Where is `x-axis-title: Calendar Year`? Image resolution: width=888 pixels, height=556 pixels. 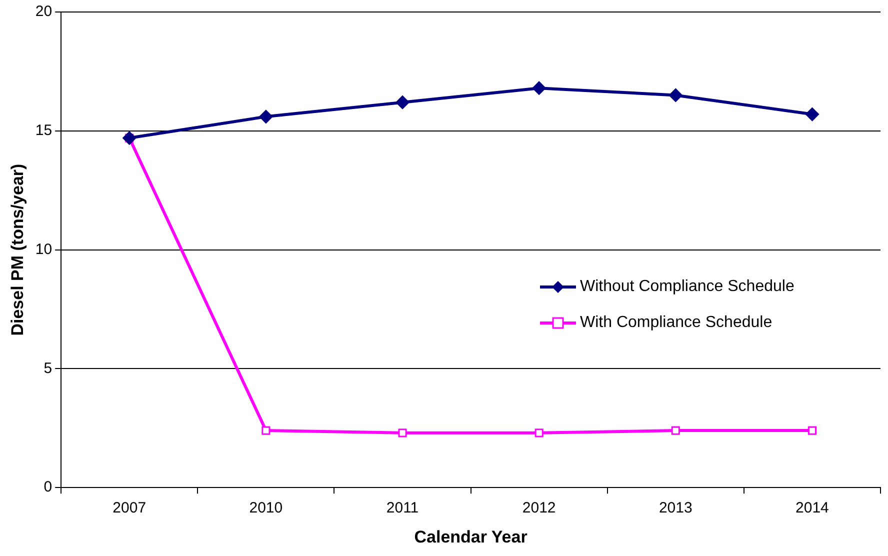 x-axis-title: Calendar Year is located at coordinates (471, 536).